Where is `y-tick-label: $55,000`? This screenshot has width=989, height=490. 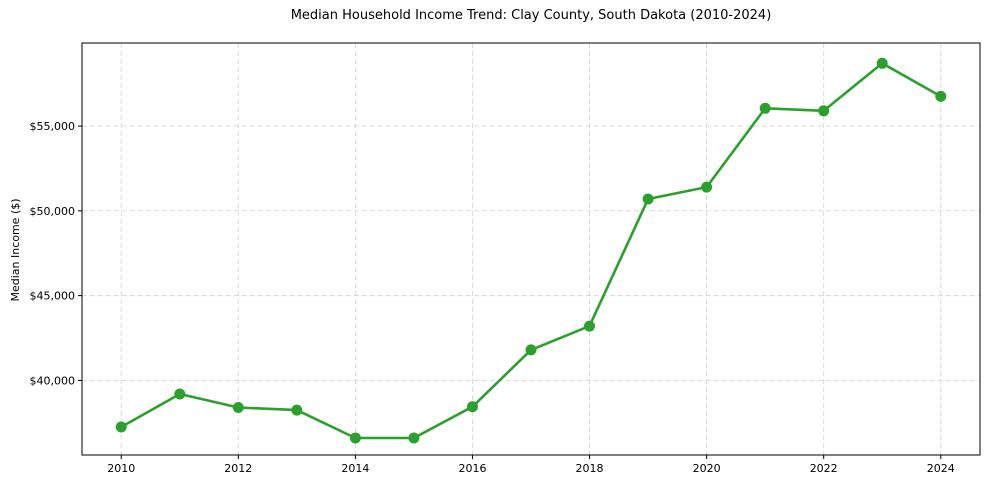
y-tick-label: $55,000 is located at coordinates (53, 126).